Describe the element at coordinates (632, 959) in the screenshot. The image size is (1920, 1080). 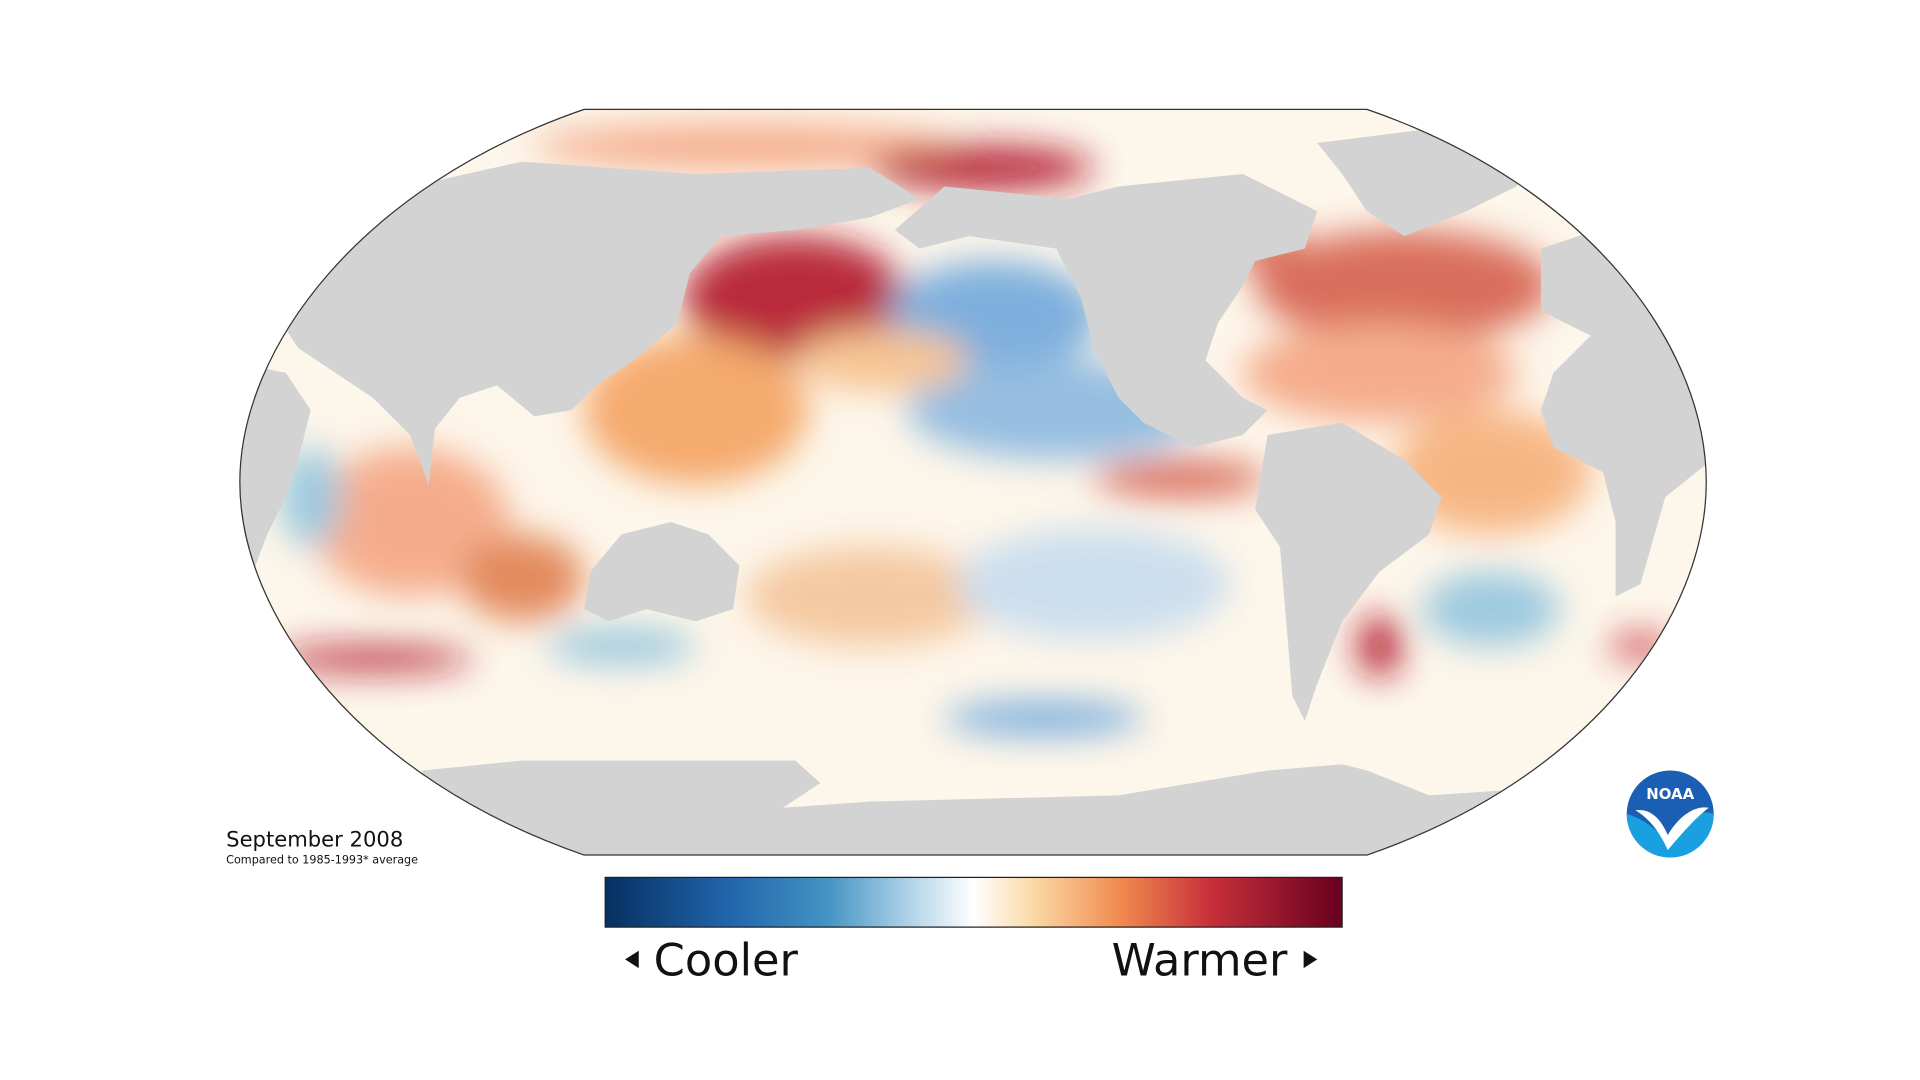
I see `cooler-arrow` at that location.